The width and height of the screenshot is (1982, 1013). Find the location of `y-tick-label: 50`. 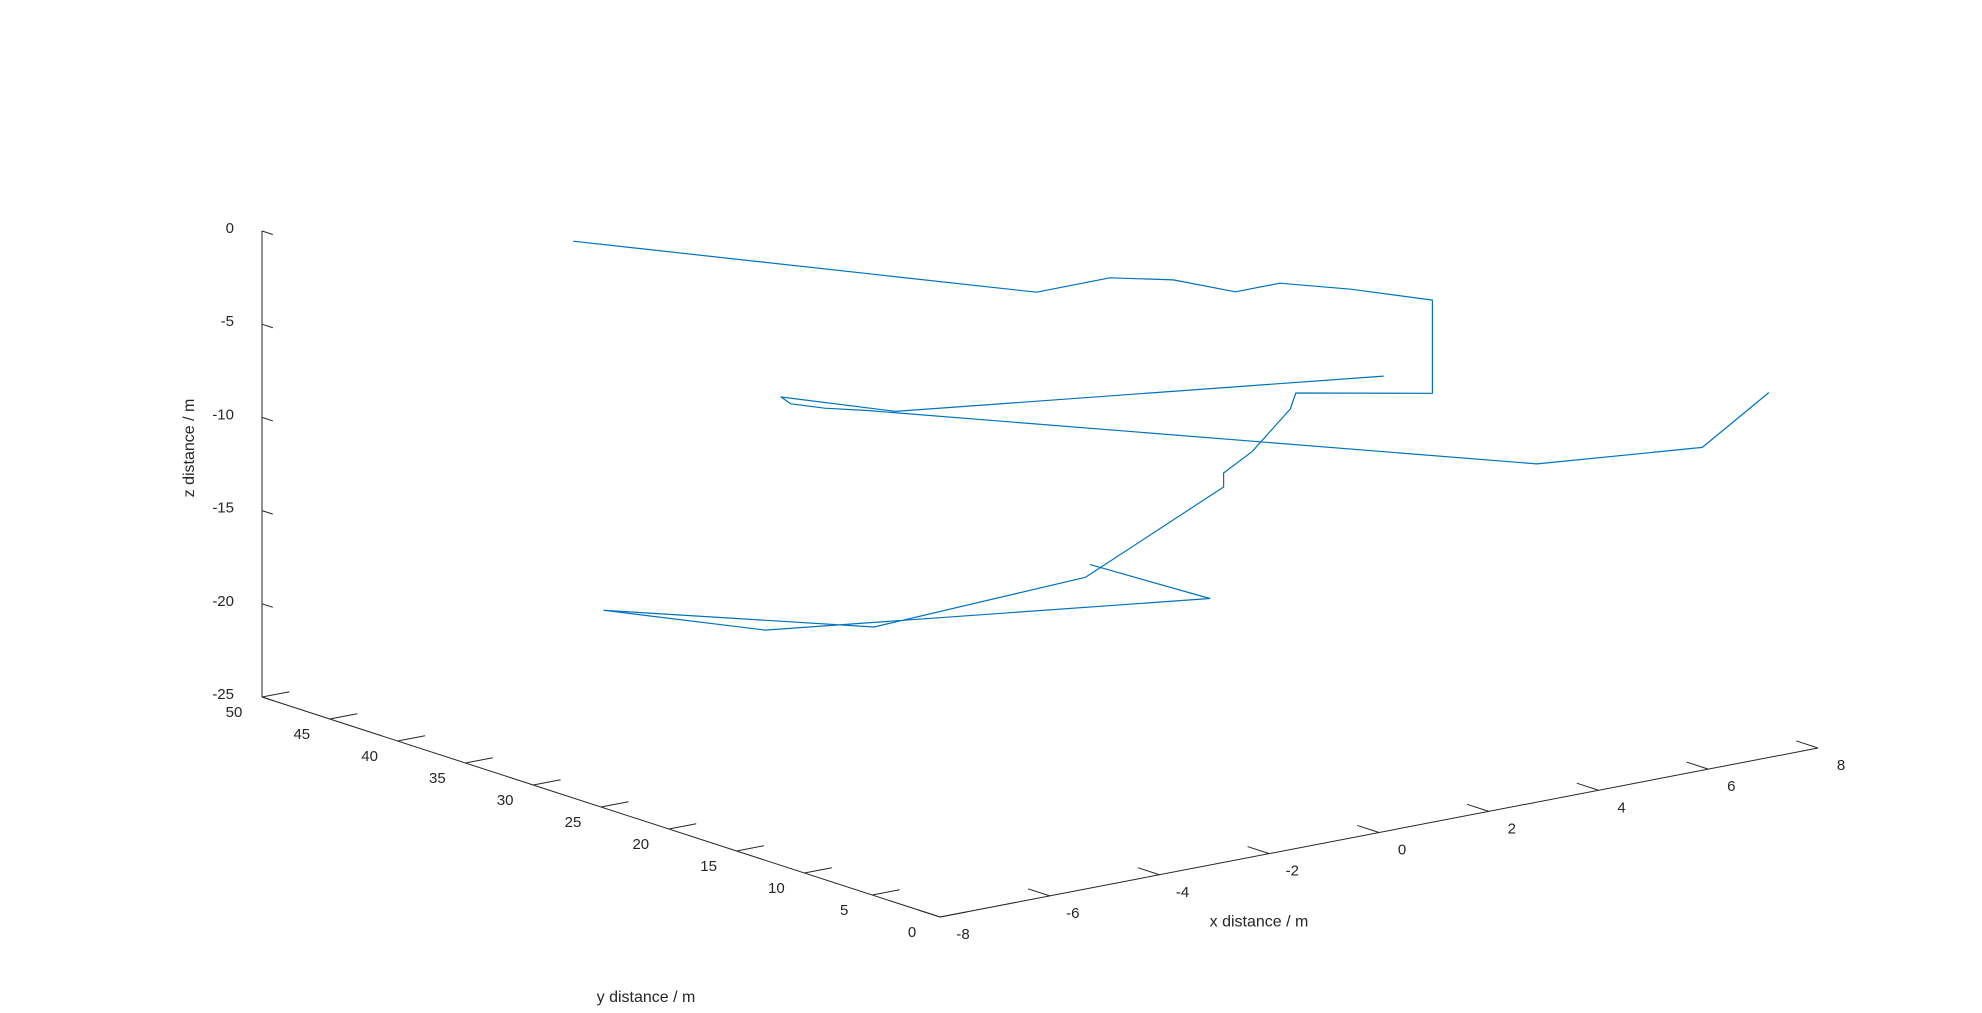

y-tick-label: 50 is located at coordinates (234, 712).